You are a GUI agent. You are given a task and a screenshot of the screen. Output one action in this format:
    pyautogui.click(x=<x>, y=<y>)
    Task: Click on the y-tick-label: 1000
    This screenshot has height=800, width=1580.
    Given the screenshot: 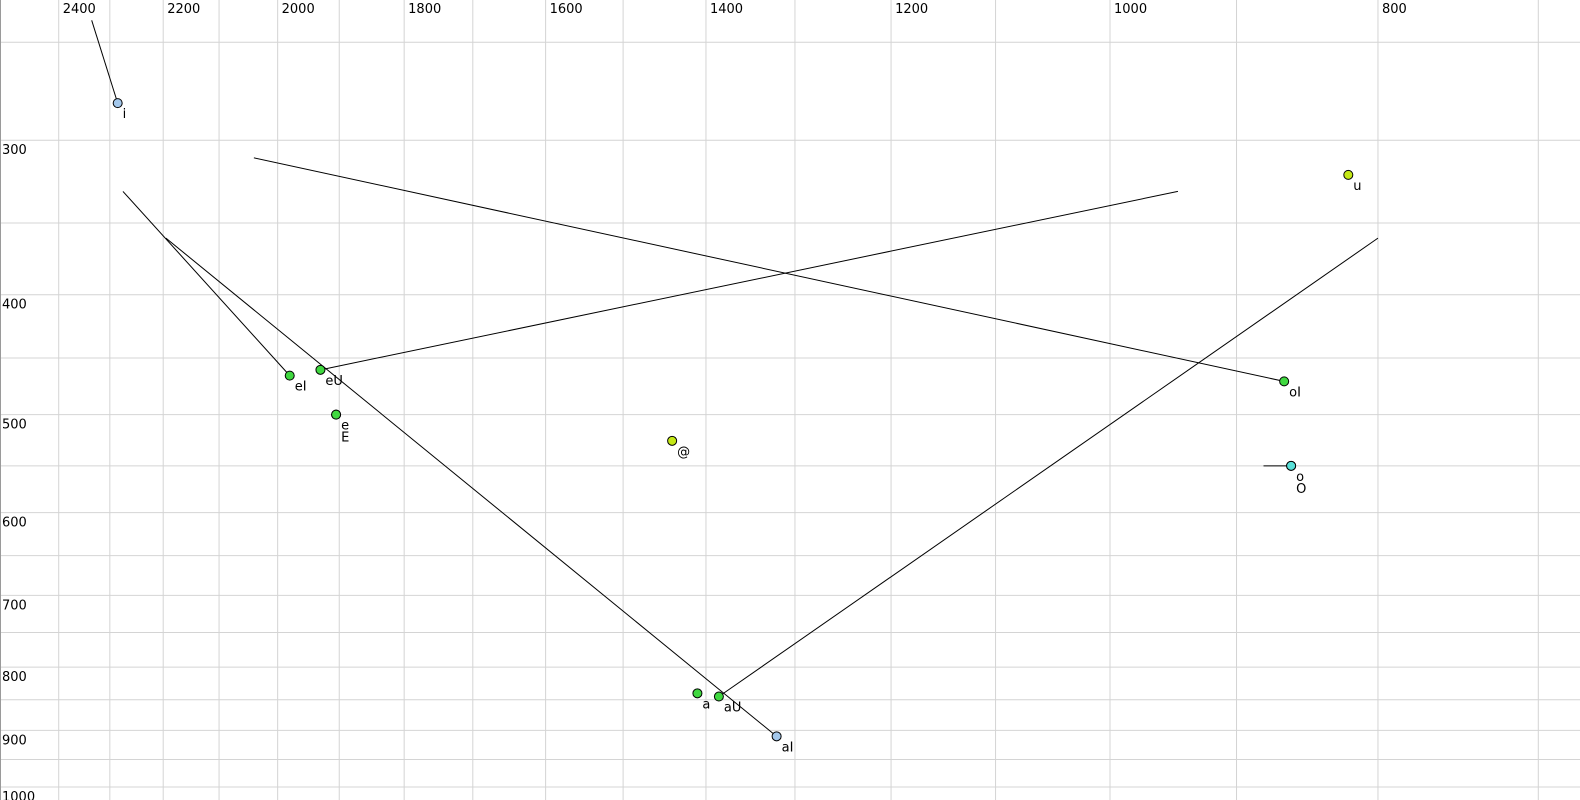 What is the action you would take?
    pyautogui.click(x=18, y=795)
    